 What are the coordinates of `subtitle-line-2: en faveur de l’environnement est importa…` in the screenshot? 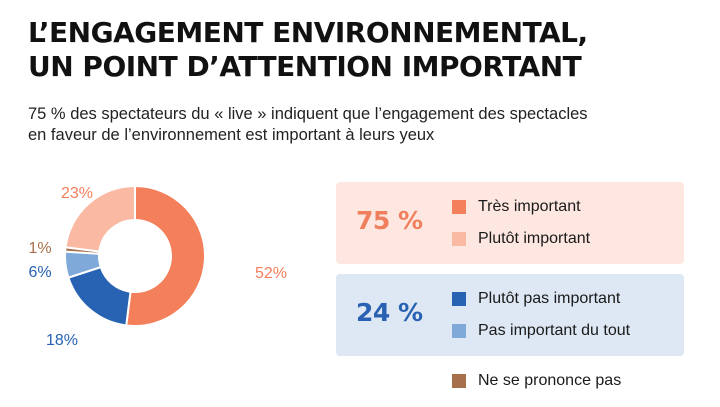 It's located at (231, 135).